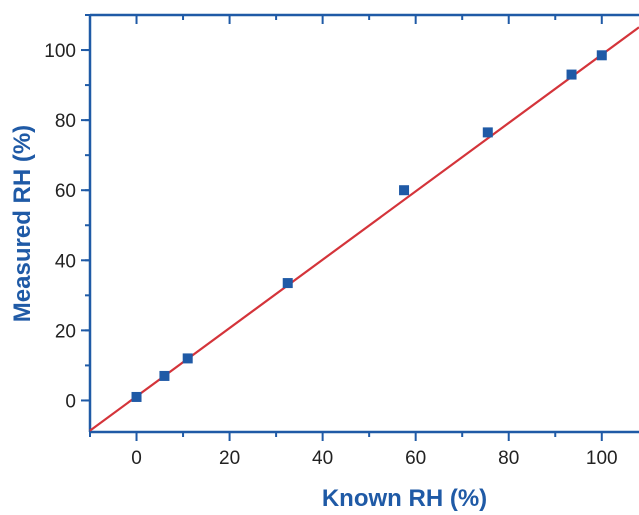 The width and height of the screenshot is (639, 515). What do you see at coordinates (229, 458) in the screenshot?
I see `x-tick-label: 20` at bounding box center [229, 458].